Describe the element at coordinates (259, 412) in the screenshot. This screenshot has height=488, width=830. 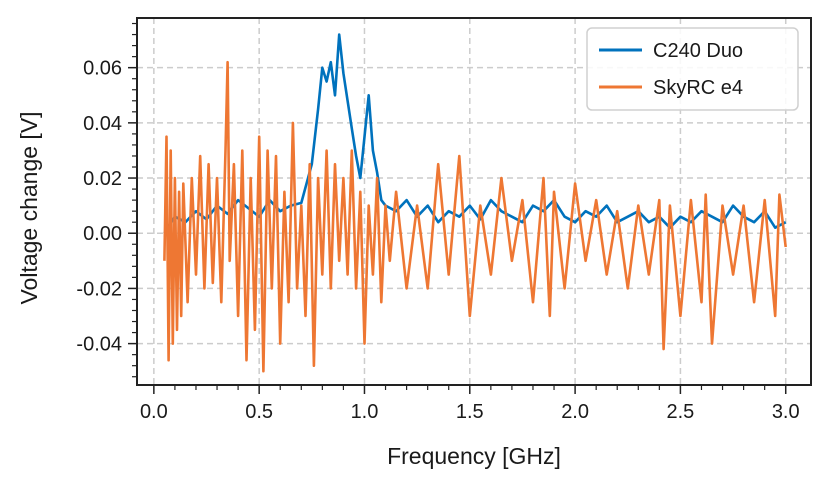
I see `x-tick-label: 0.5` at that location.